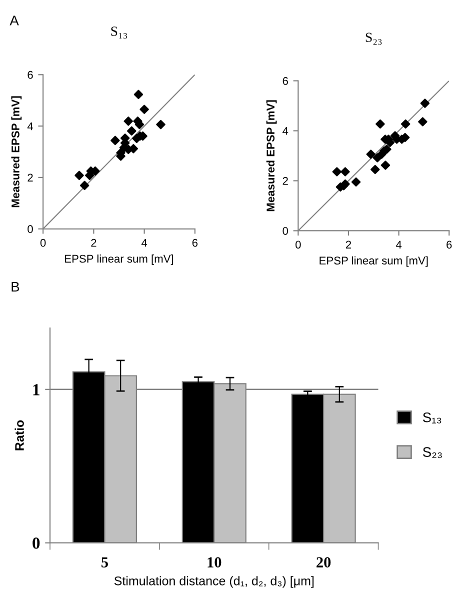 The width and height of the screenshot is (463, 612). Describe the element at coordinates (214, 582) in the screenshot. I see `x-axis-title: Stimulation distance (d₁, d₂, d₃) [μm]` at that location.